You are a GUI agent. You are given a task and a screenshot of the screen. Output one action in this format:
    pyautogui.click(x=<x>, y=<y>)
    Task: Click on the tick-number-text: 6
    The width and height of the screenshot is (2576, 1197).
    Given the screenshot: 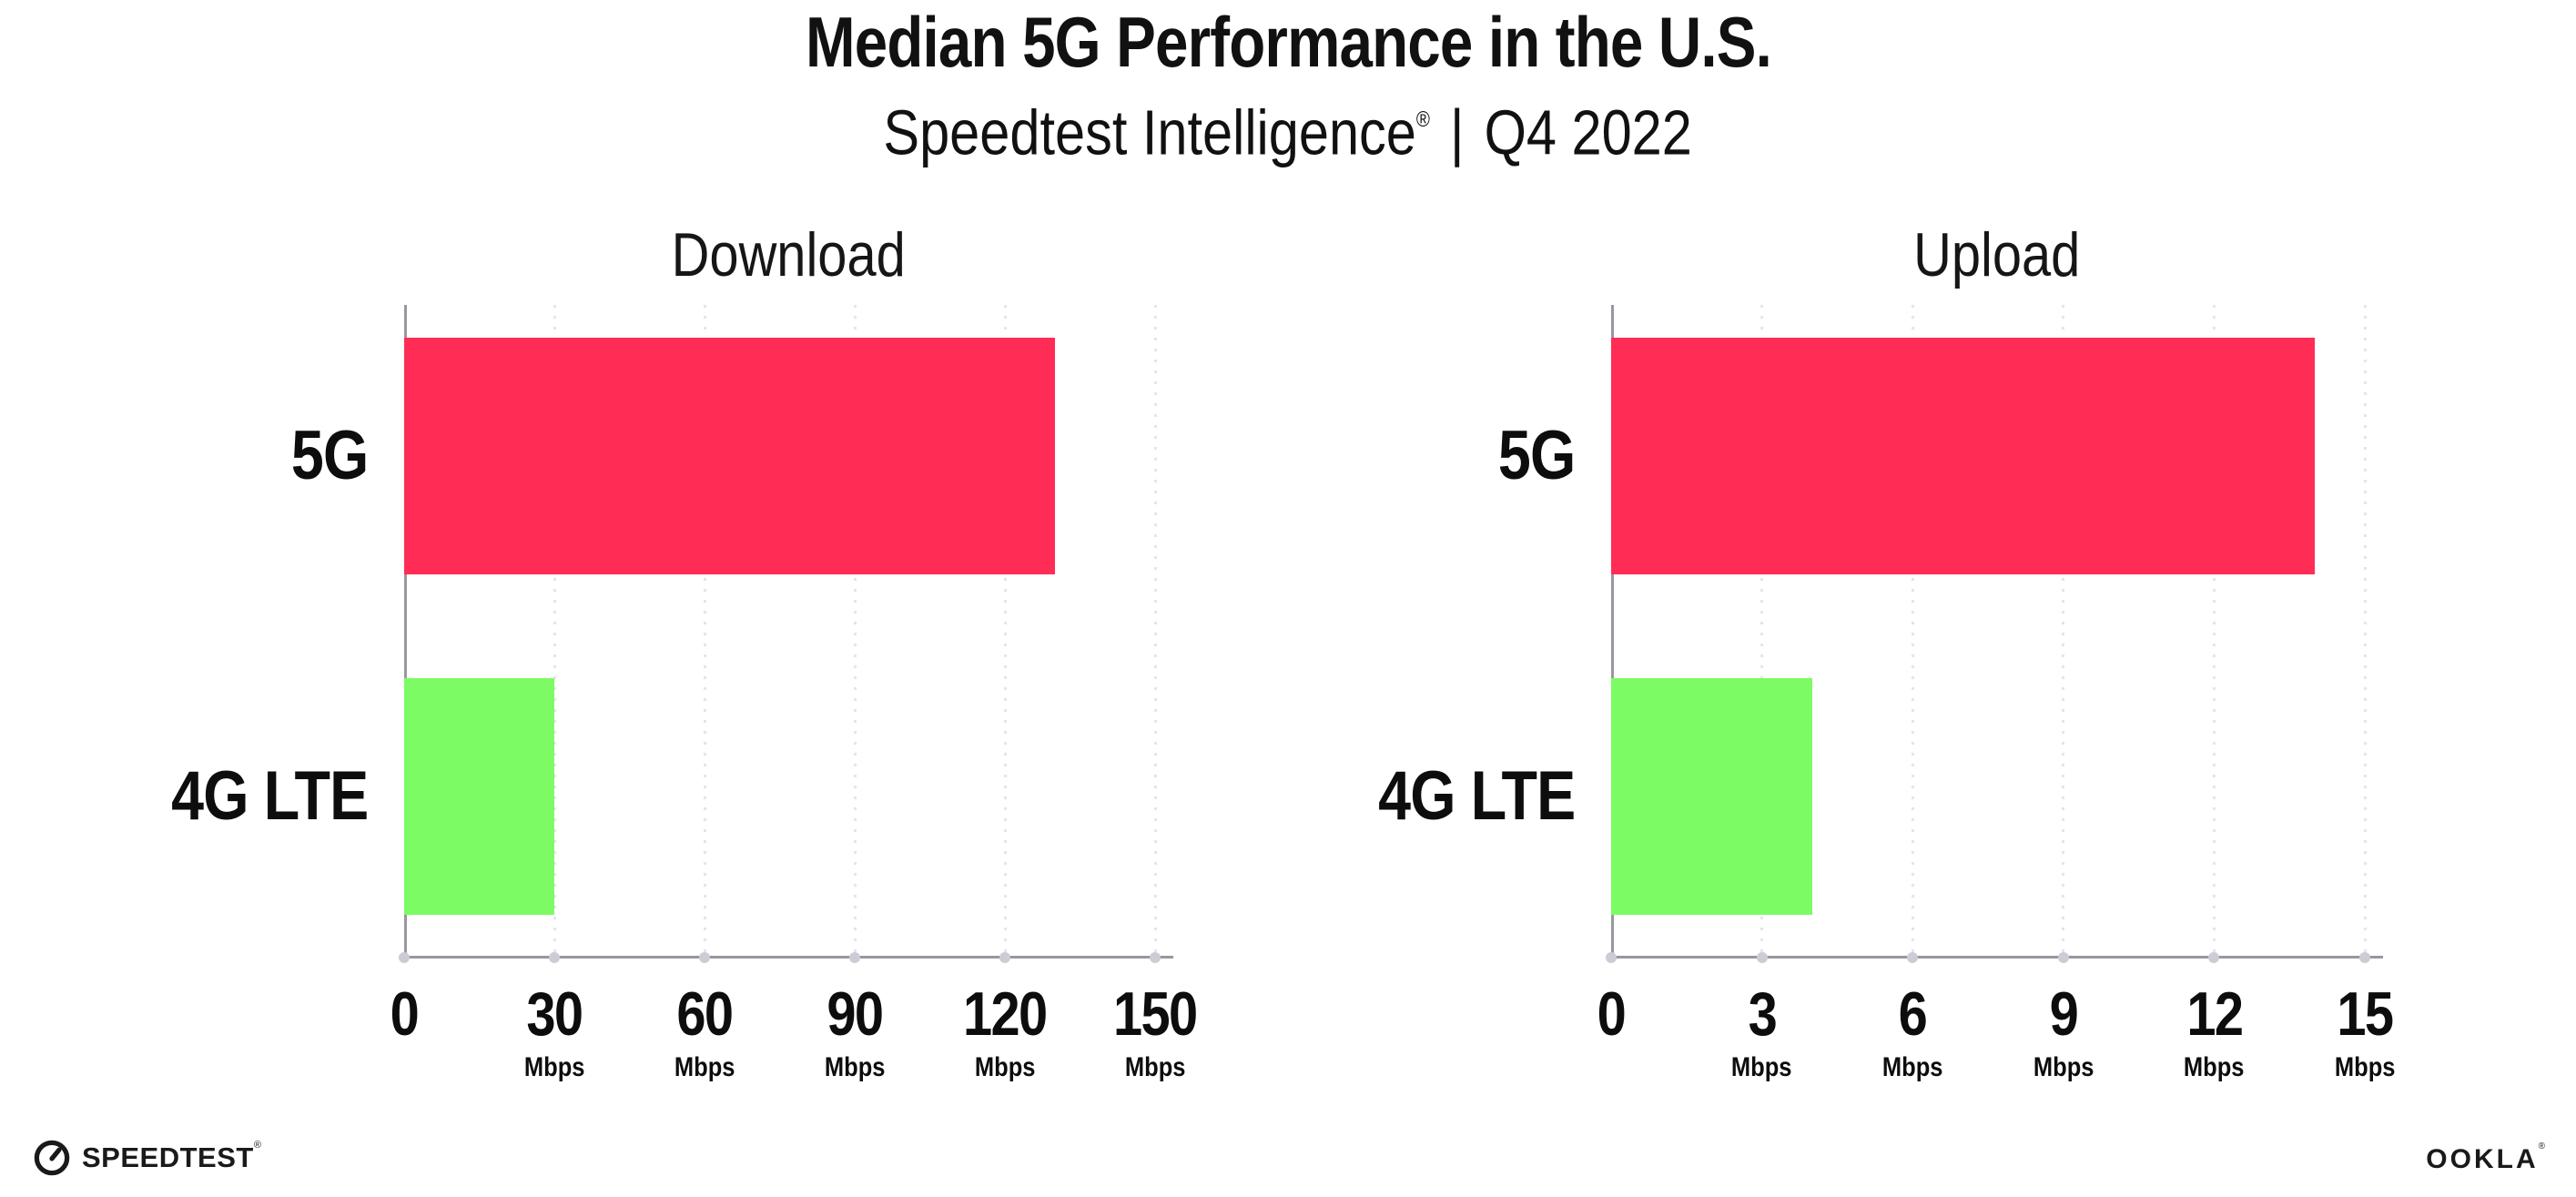 What is the action you would take?
    pyautogui.click(x=1913, y=1014)
    